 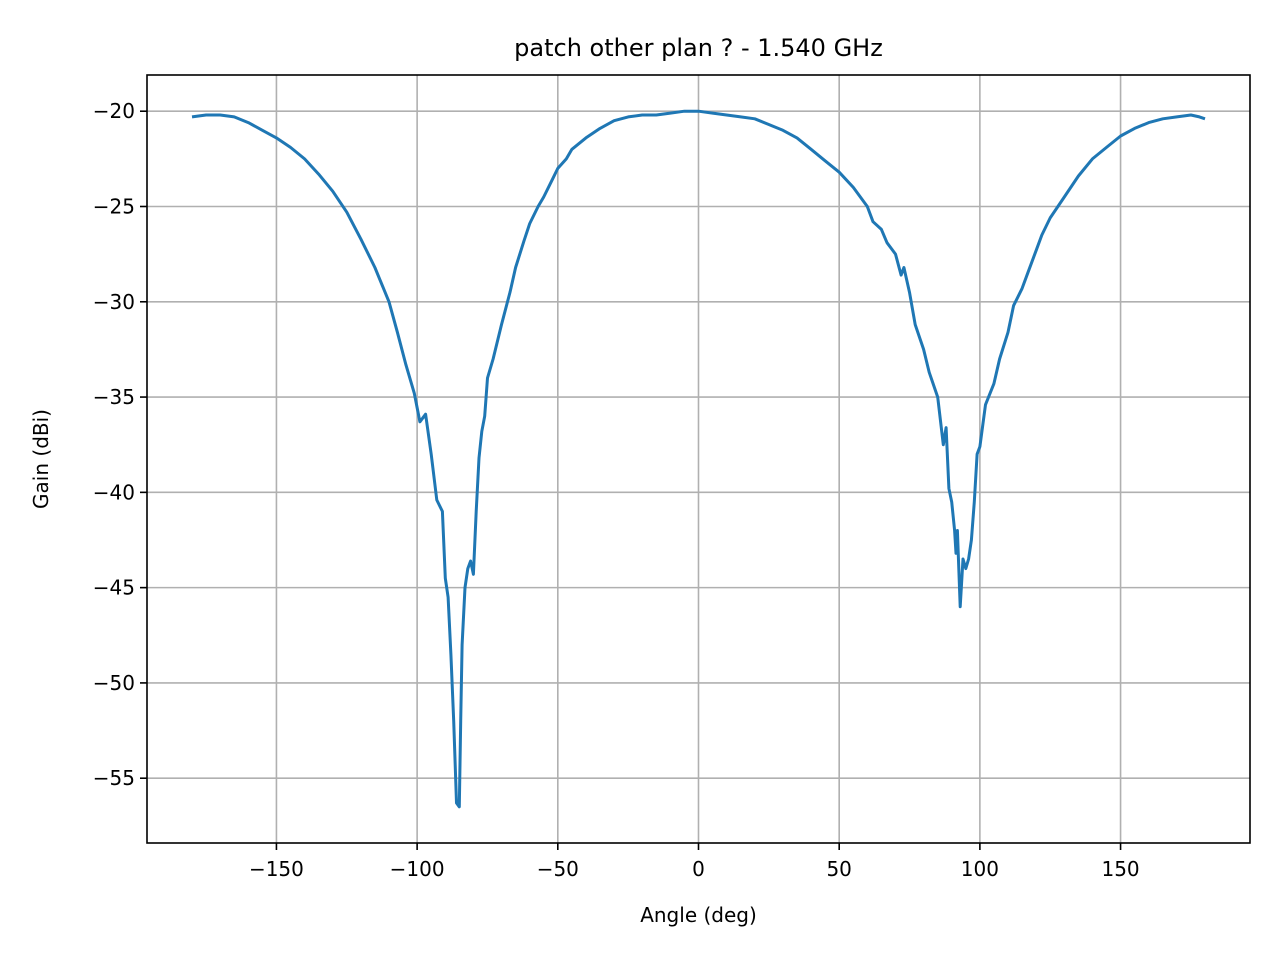 I want to click on y-tick-label: −55, so click(x=114, y=778).